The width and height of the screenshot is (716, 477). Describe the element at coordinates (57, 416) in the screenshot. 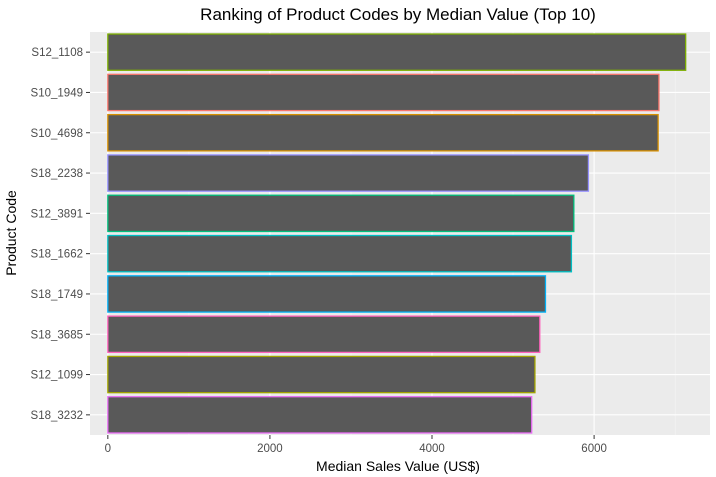

I see `y-tick-label: S18_3232` at that location.